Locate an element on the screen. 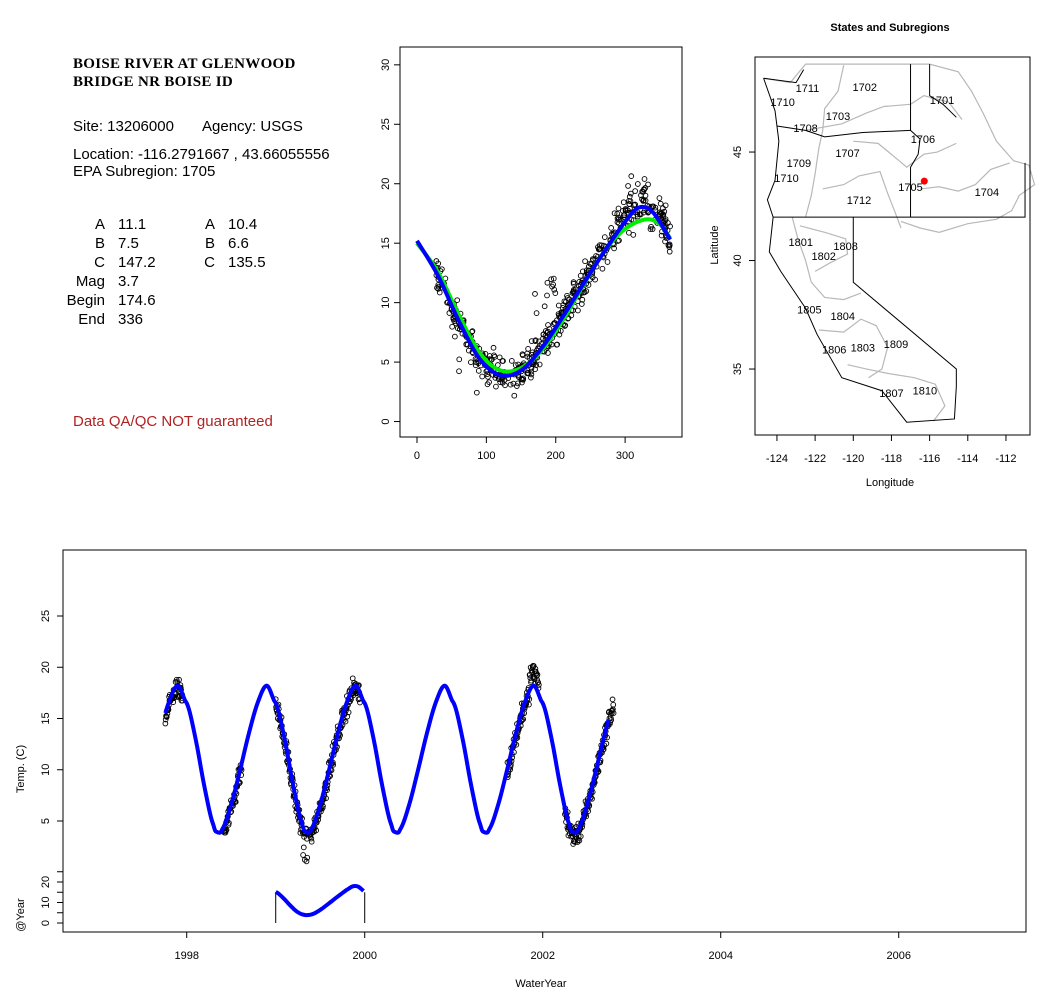 The width and height of the screenshot is (1038, 1001). param-value: 336 is located at coordinates (131, 319).